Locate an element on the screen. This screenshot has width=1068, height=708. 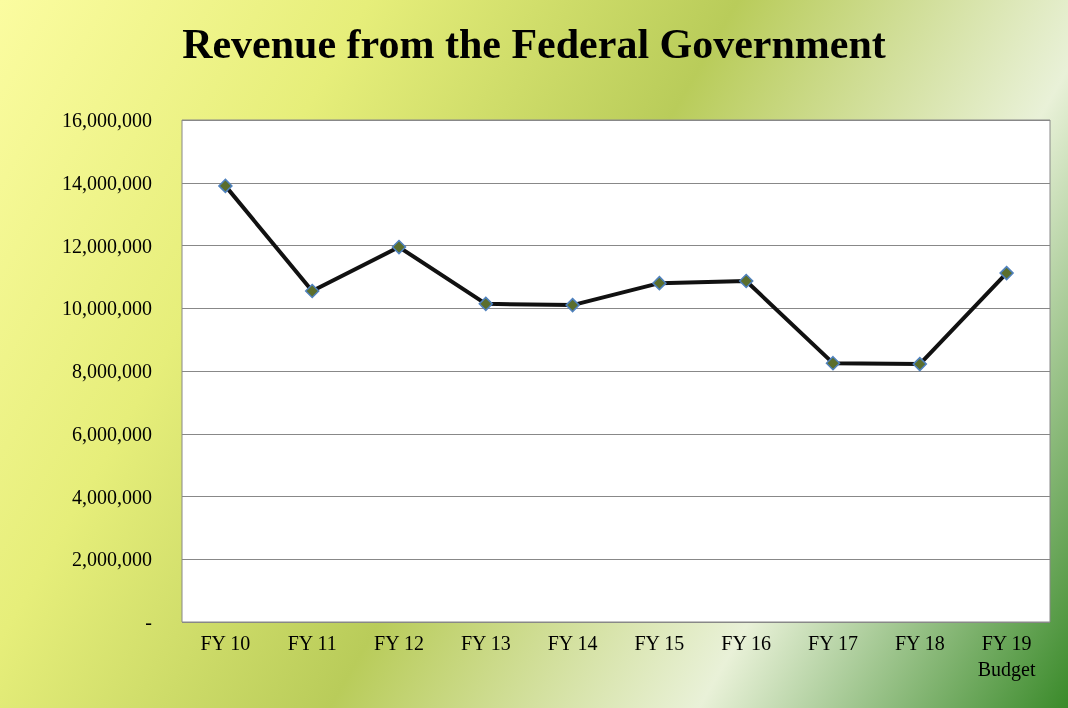
x-tick-label: FY 12 is located at coordinates (399, 643).